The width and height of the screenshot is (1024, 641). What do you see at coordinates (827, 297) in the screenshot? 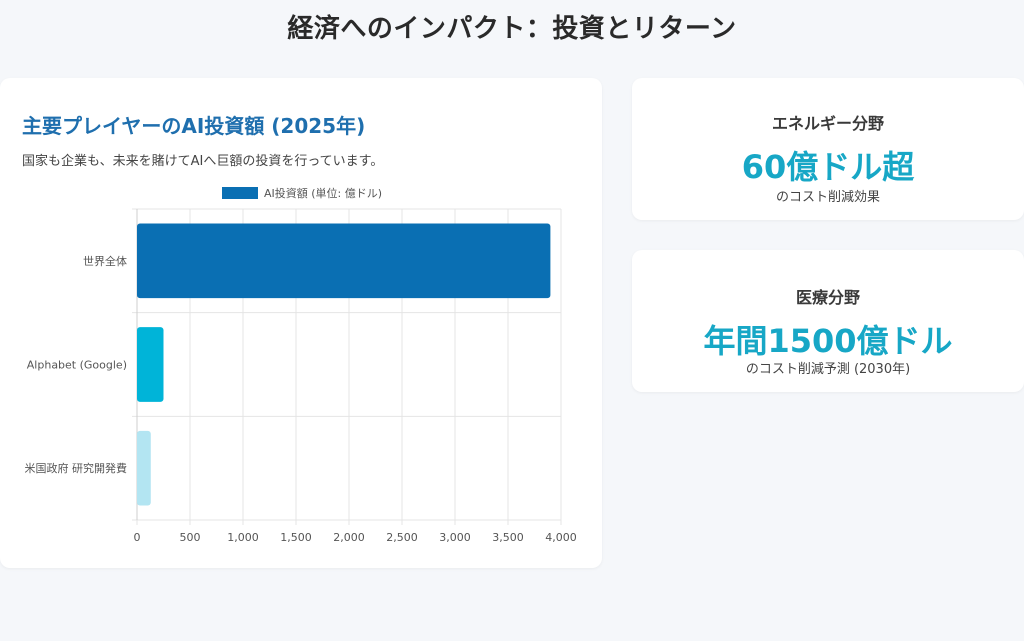
I see `stat-label: 医療分野` at bounding box center [827, 297].